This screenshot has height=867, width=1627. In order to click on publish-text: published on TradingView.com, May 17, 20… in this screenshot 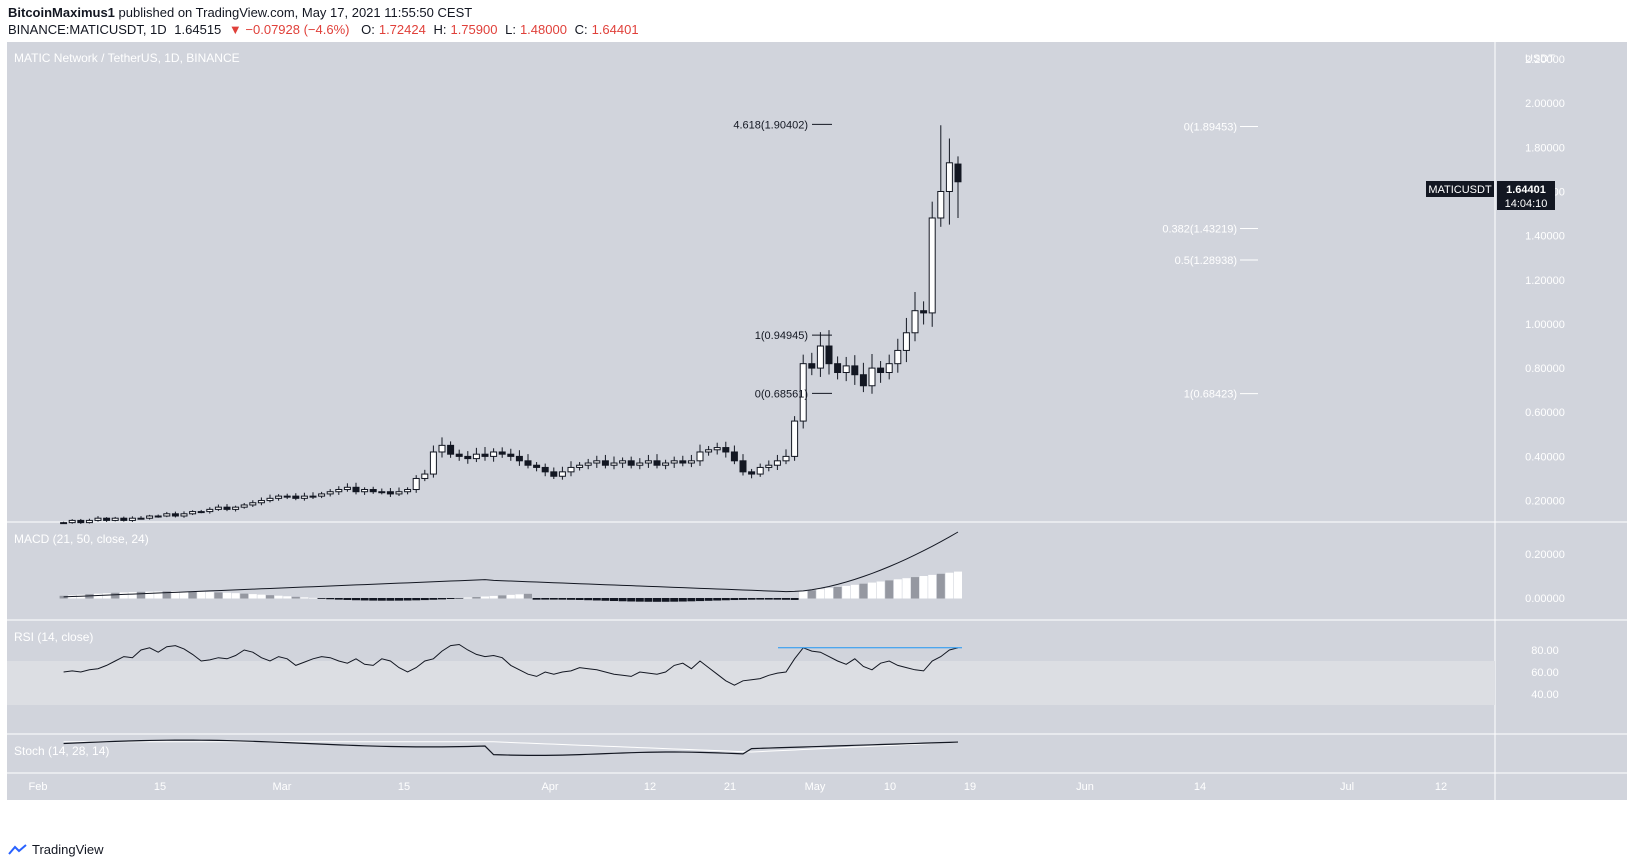, I will do `click(295, 12)`.